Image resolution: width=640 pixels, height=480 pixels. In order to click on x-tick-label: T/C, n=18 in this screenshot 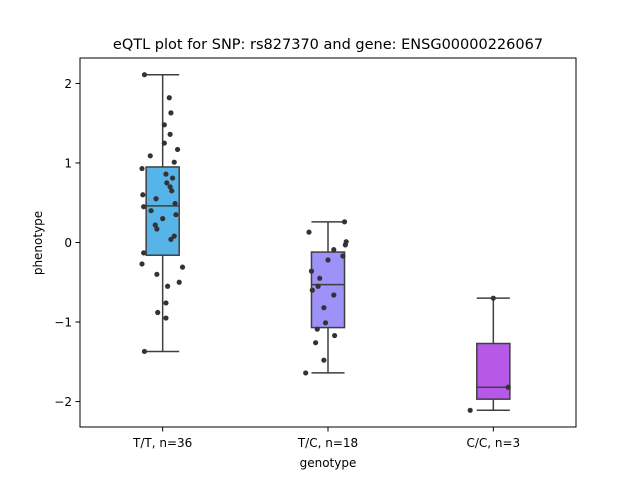, I will do `click(327, 443)`.